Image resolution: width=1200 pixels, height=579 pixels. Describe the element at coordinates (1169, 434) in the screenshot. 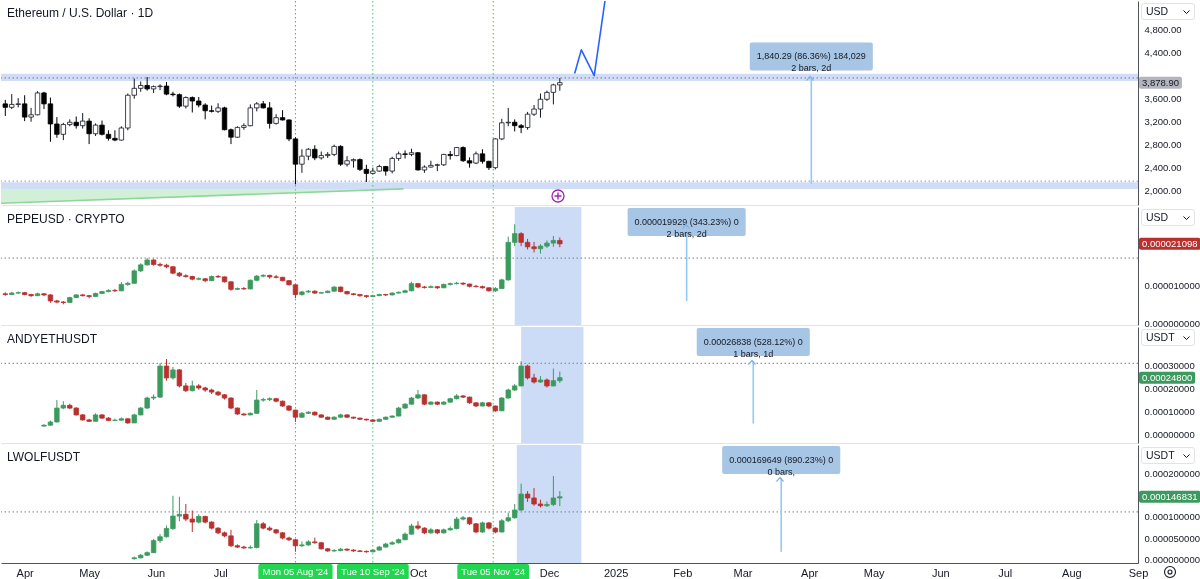

I see `y-tick-label: 0.00000000` at that location.